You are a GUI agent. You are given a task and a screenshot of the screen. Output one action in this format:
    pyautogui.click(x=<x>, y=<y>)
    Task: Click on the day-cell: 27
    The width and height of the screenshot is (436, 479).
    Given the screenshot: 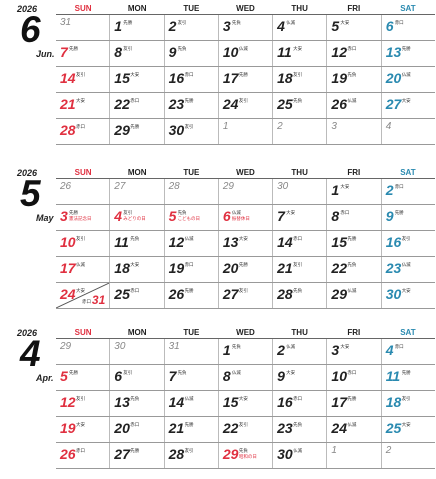 What is the action you would take?
    pyautogui.click(x=136, y=191)
    